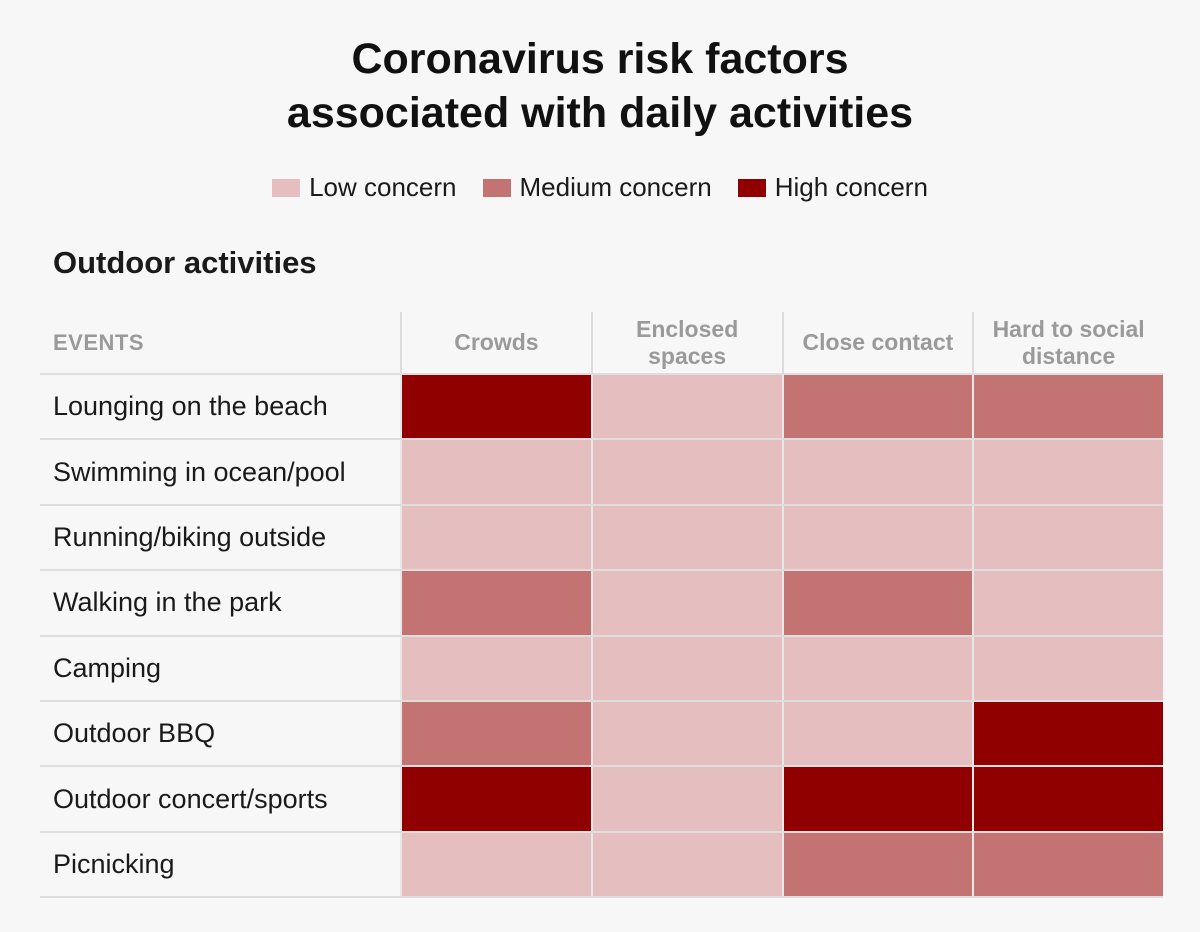 This screenshot has width=1200, height=932. What do you see at coordinates (496, 187) in the screenshot?
I see `legend-swatch-medium` at bounding box center [496, 187].